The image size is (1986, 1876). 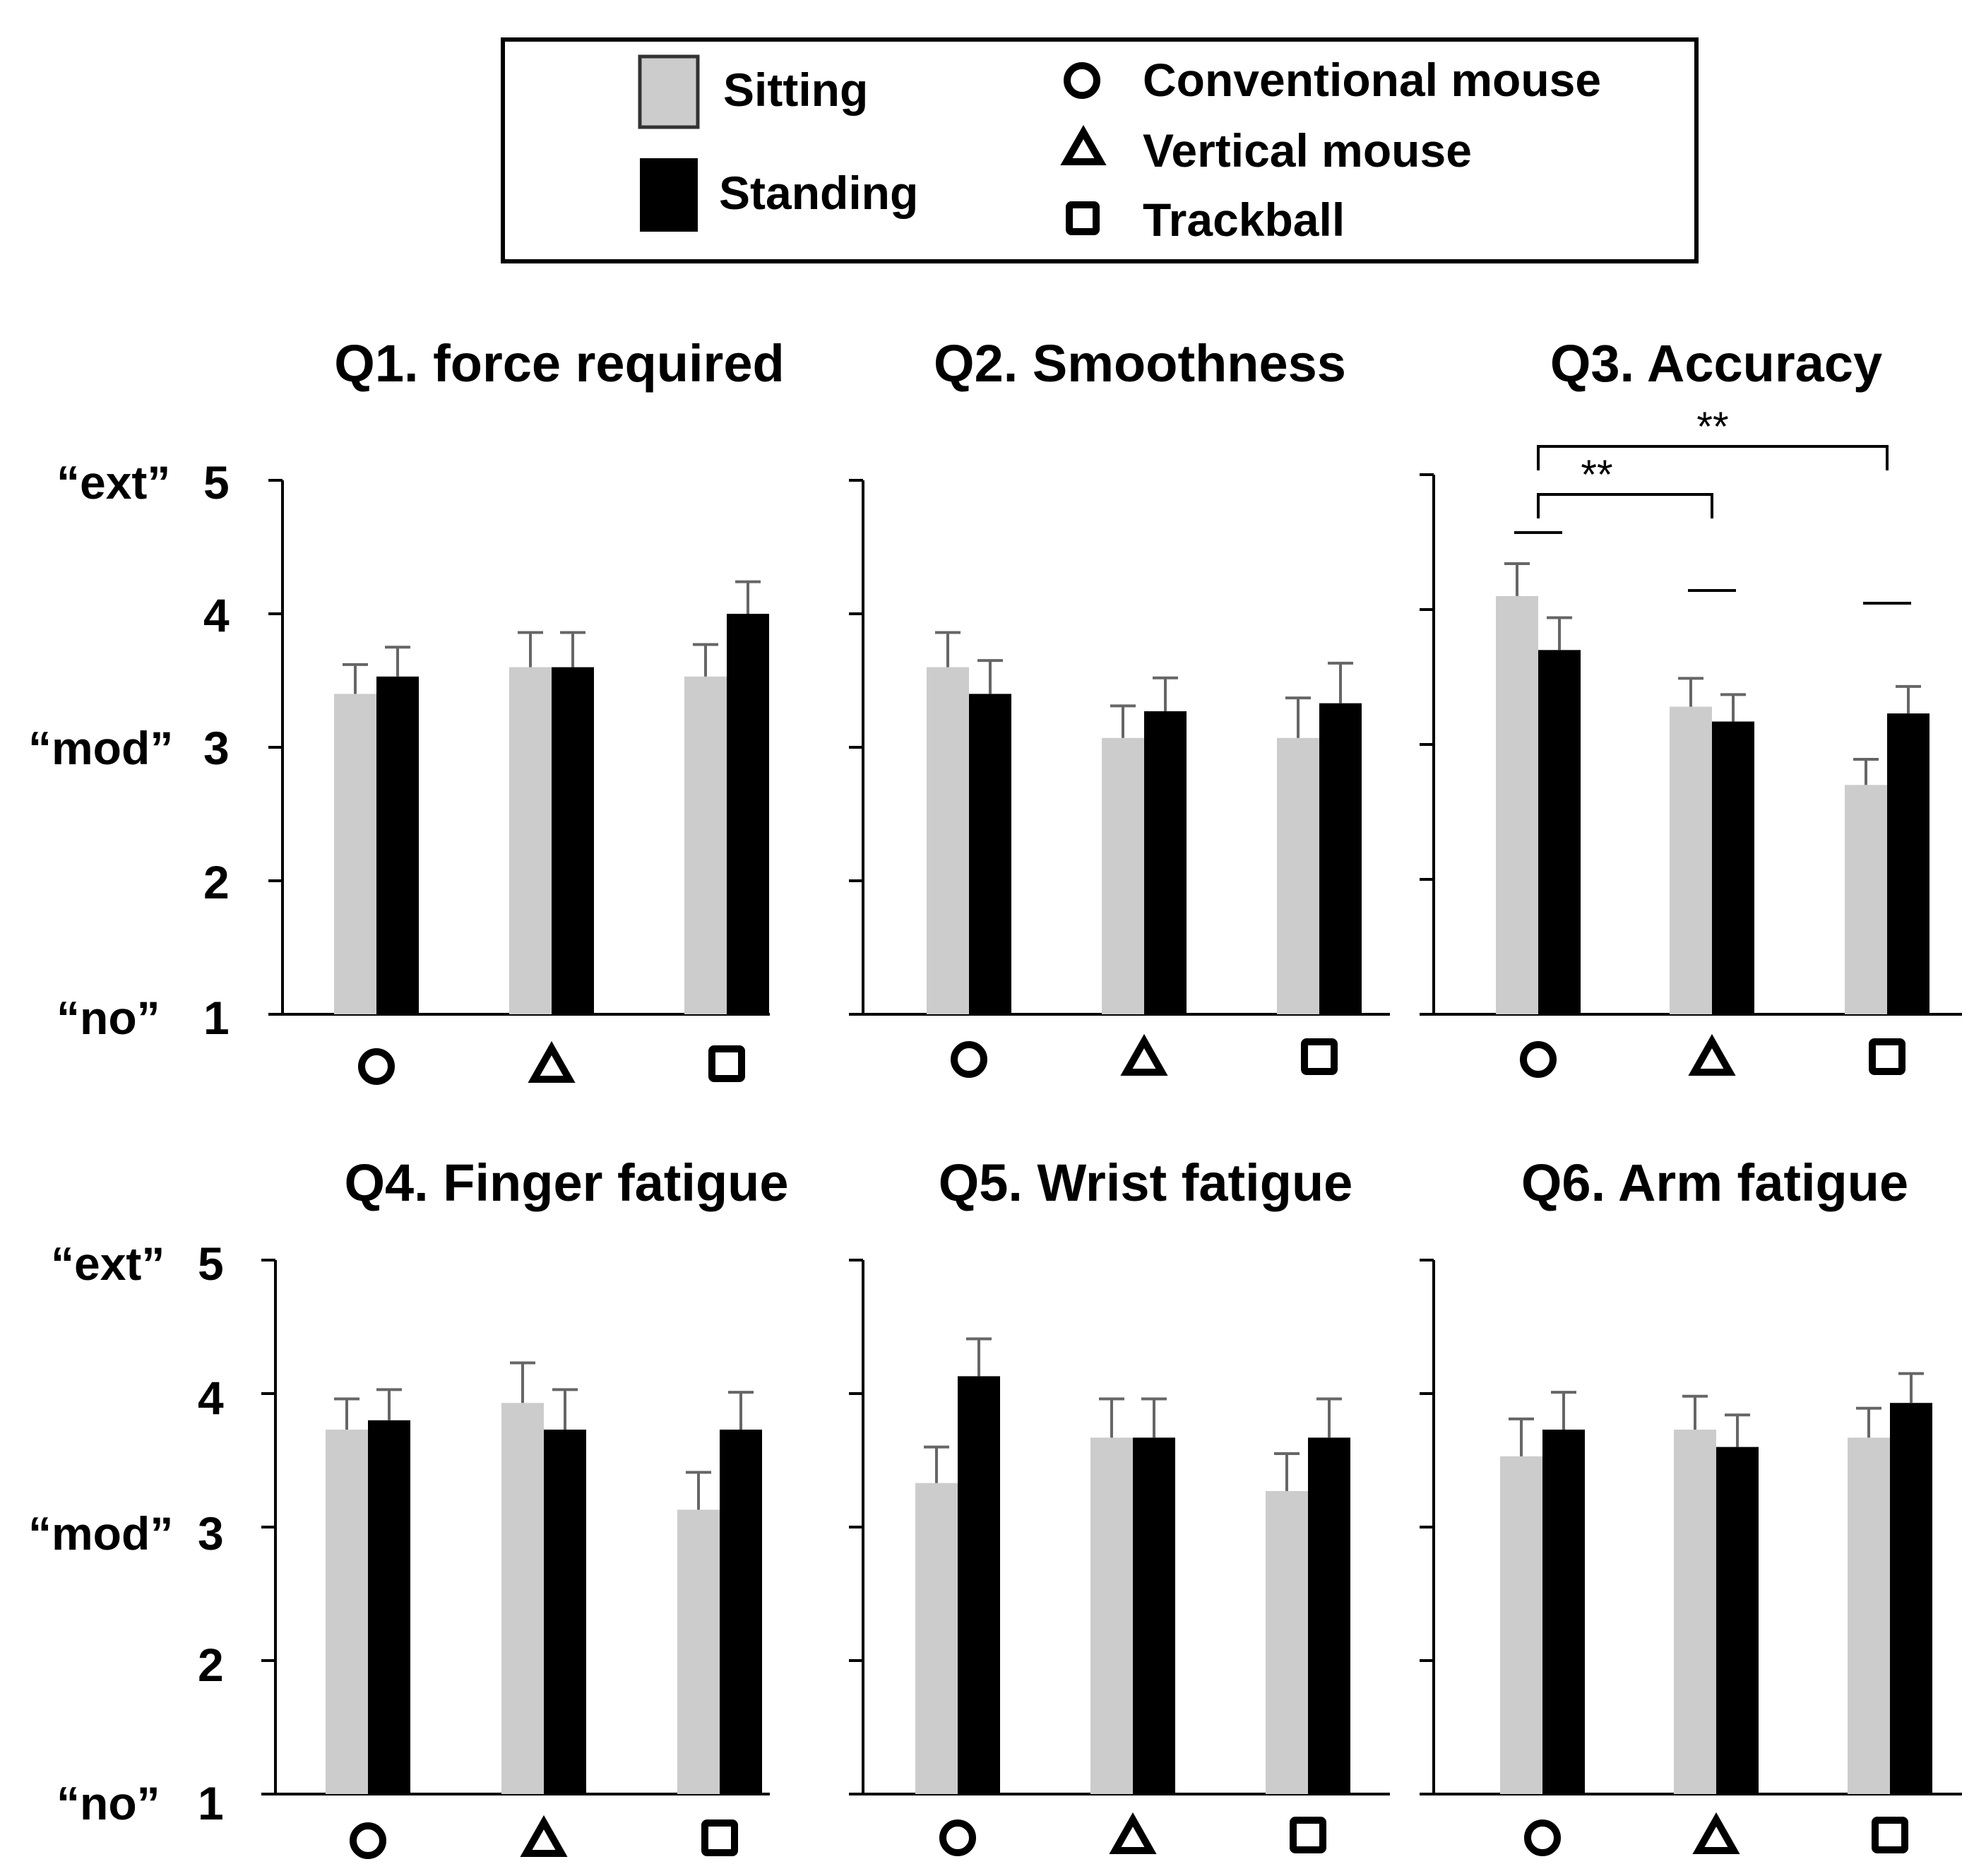 I want to click on y-anchor-ext-top: “ext”, so click(x=114, y=482).